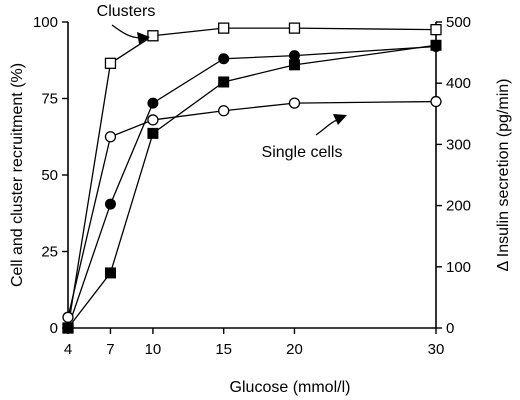 The width and height of the screenshot is (520, 400). Describe the element at coordinates (340, 119) in the screenshot. I see `single-cells-arrow-head` at that location.